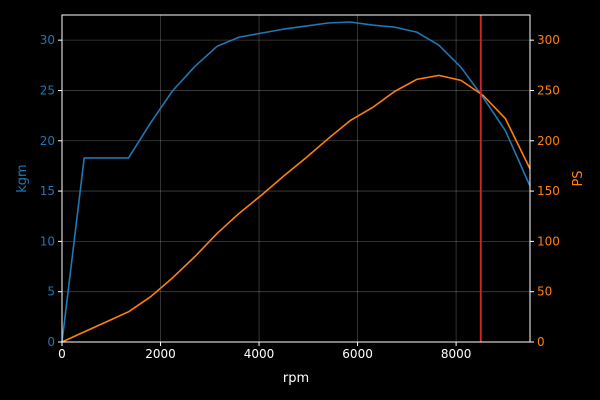 The height and width of the screenshot is (400, 600). What do you see at coordinates (578, 178) in the screenshot?
I see `right-axis-label: PS` at bounding box center [578, 178].